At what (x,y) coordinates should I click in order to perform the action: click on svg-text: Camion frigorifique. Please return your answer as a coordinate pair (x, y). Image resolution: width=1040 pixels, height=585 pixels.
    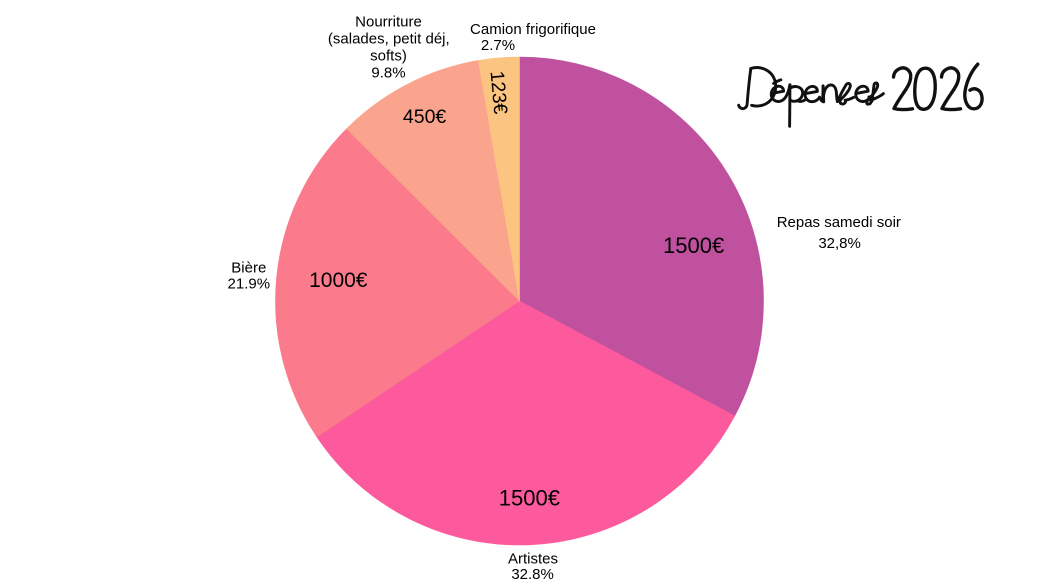
    Looking at the image, I should click on (533, 29).